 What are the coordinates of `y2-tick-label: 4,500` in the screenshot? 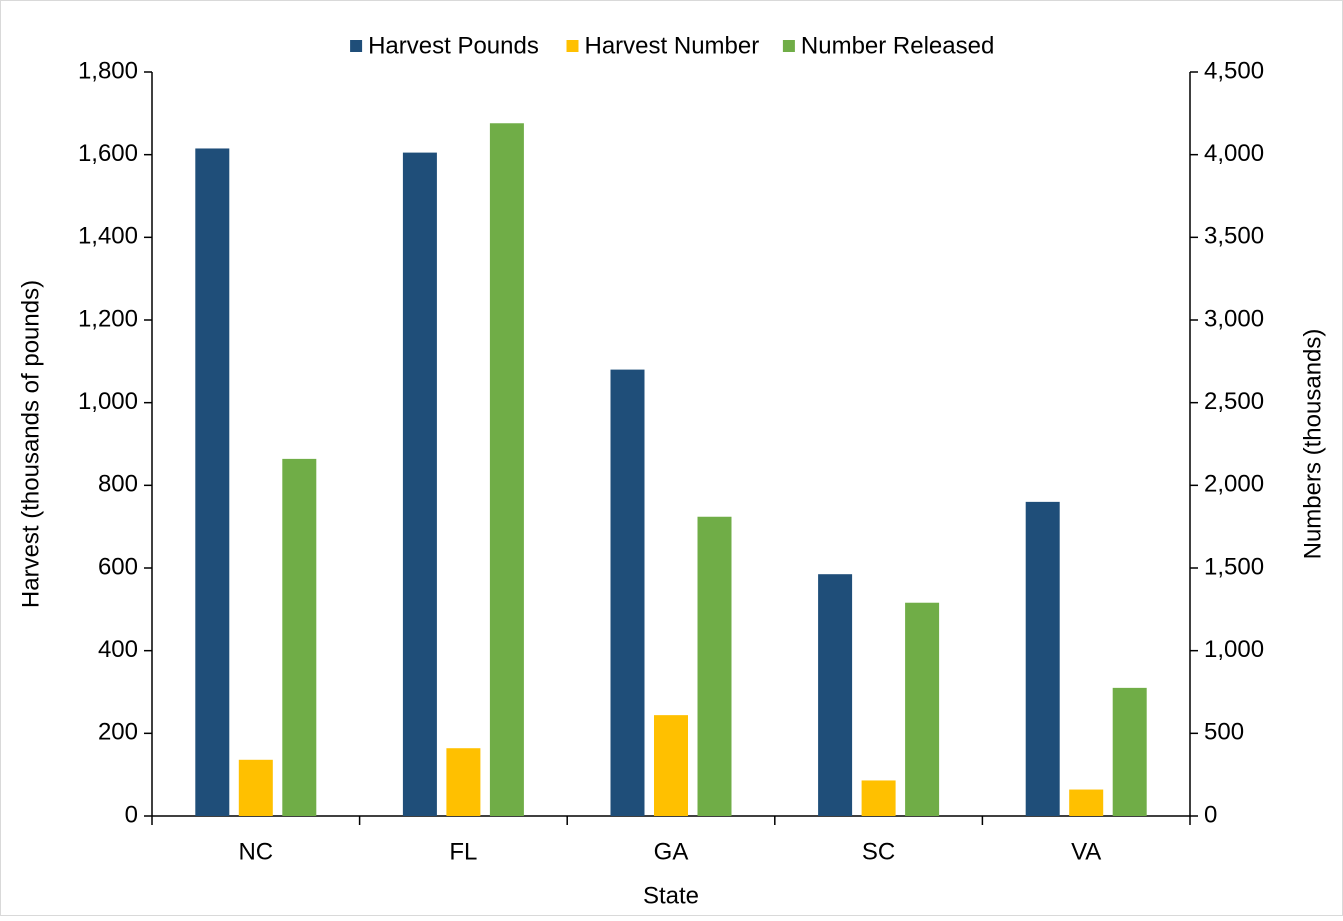 It's located at (1234, 70).